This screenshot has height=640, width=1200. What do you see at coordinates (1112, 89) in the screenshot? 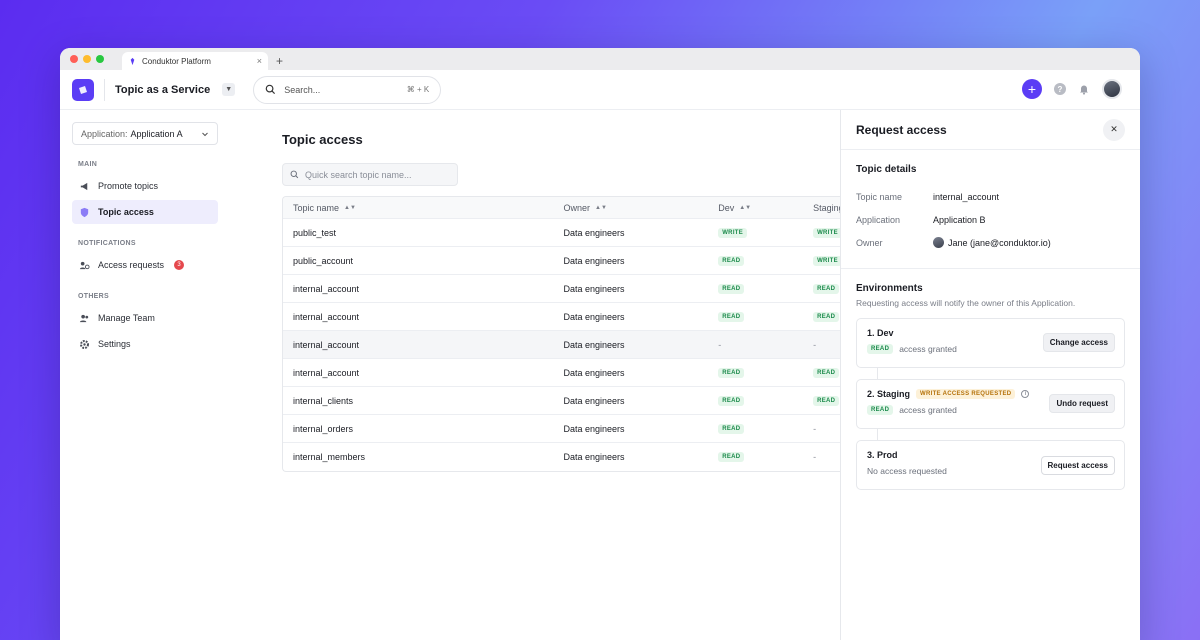
I see `user-avatar` at bounding box center [1112, 89].